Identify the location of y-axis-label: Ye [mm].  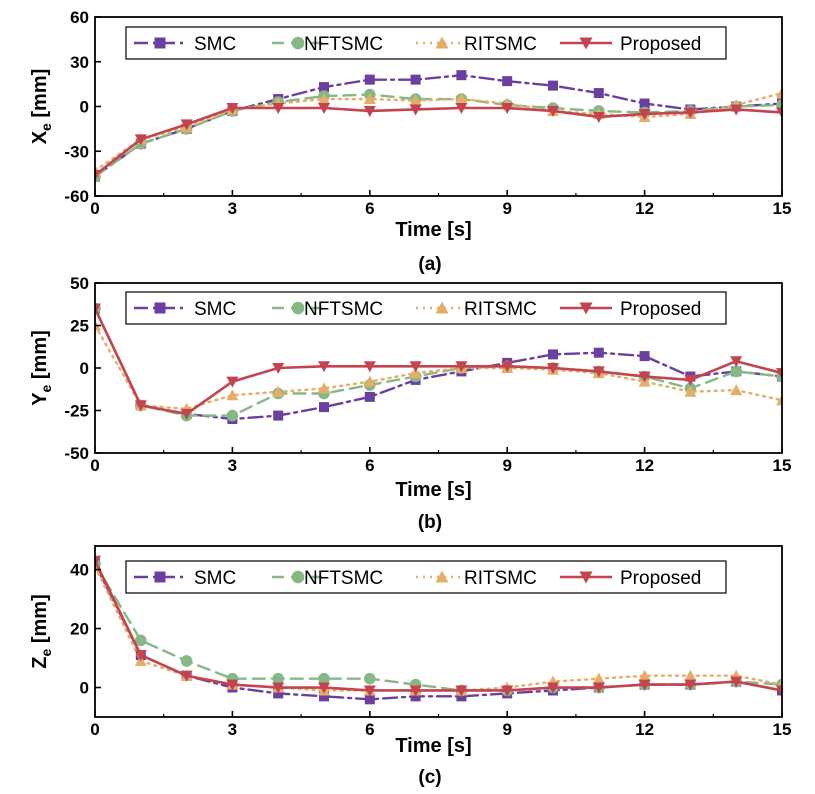
(41, 368).